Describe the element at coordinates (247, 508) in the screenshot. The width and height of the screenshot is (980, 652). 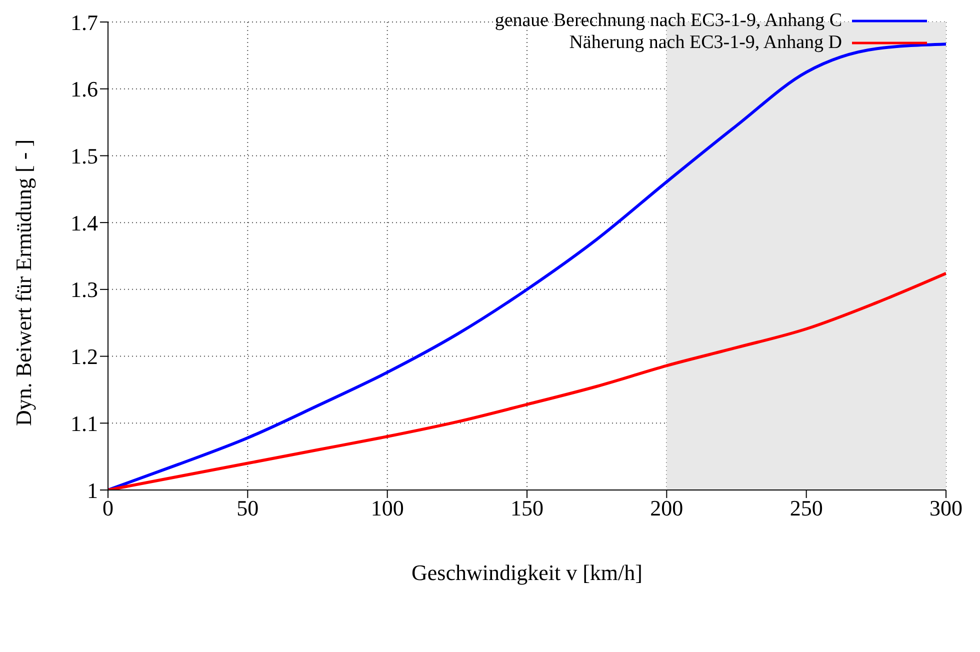
I see `x-tick-label: 50` at that location.